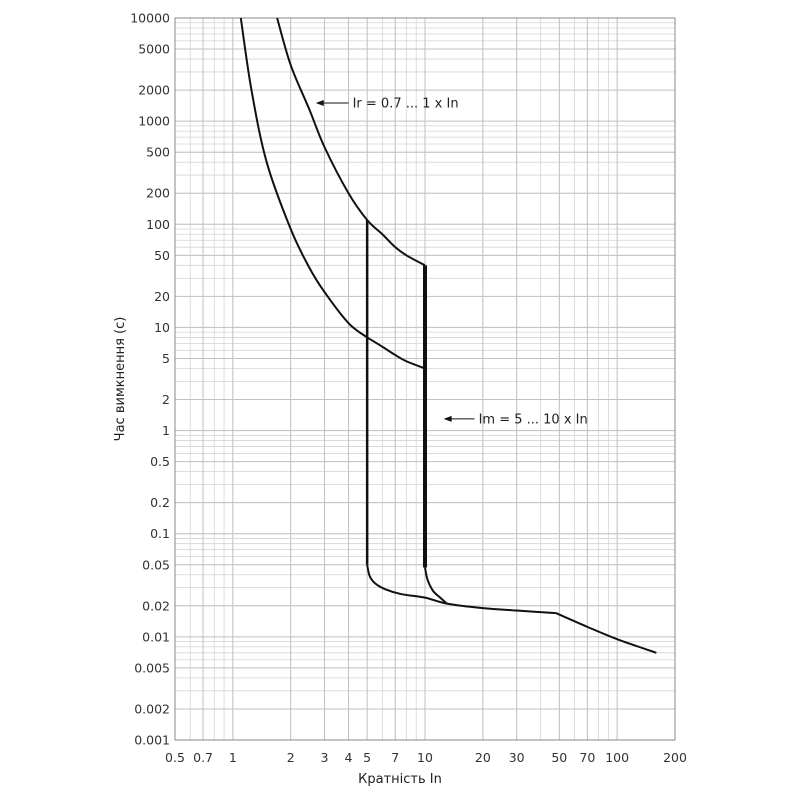 Image resolution: width=800 pixels, height=800 pixels. Describe the element at coordinates (158, 224) in the screenshot. I see `y-tick-label: 100` at that location.